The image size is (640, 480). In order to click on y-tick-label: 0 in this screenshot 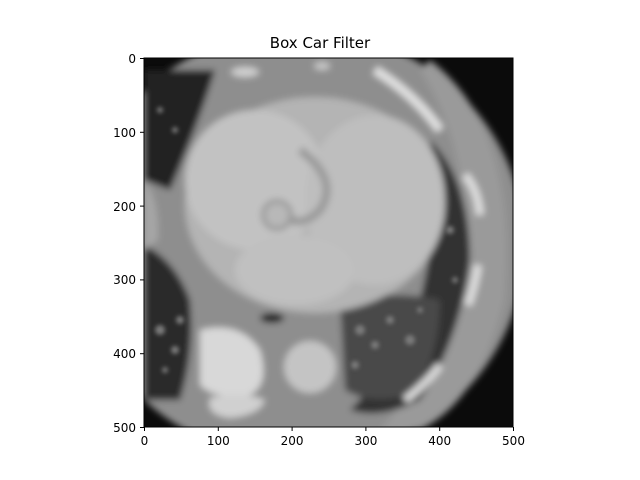, I will do `click(132, 59)`.